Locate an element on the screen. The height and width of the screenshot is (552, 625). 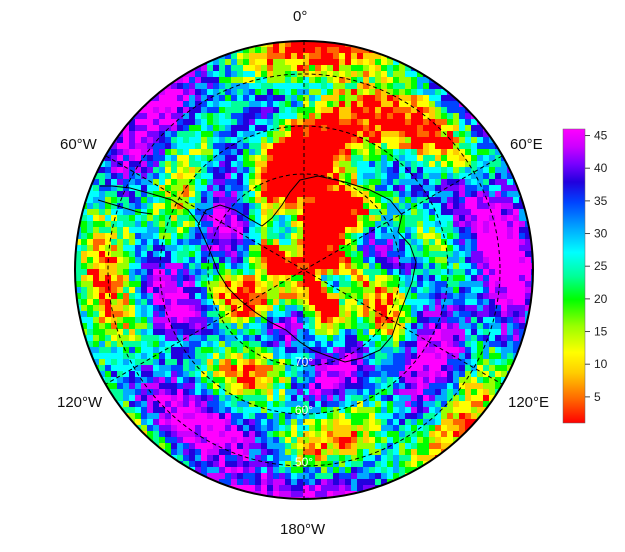
colorbar-tick-label: 45 is located at coordinates (601, 136).